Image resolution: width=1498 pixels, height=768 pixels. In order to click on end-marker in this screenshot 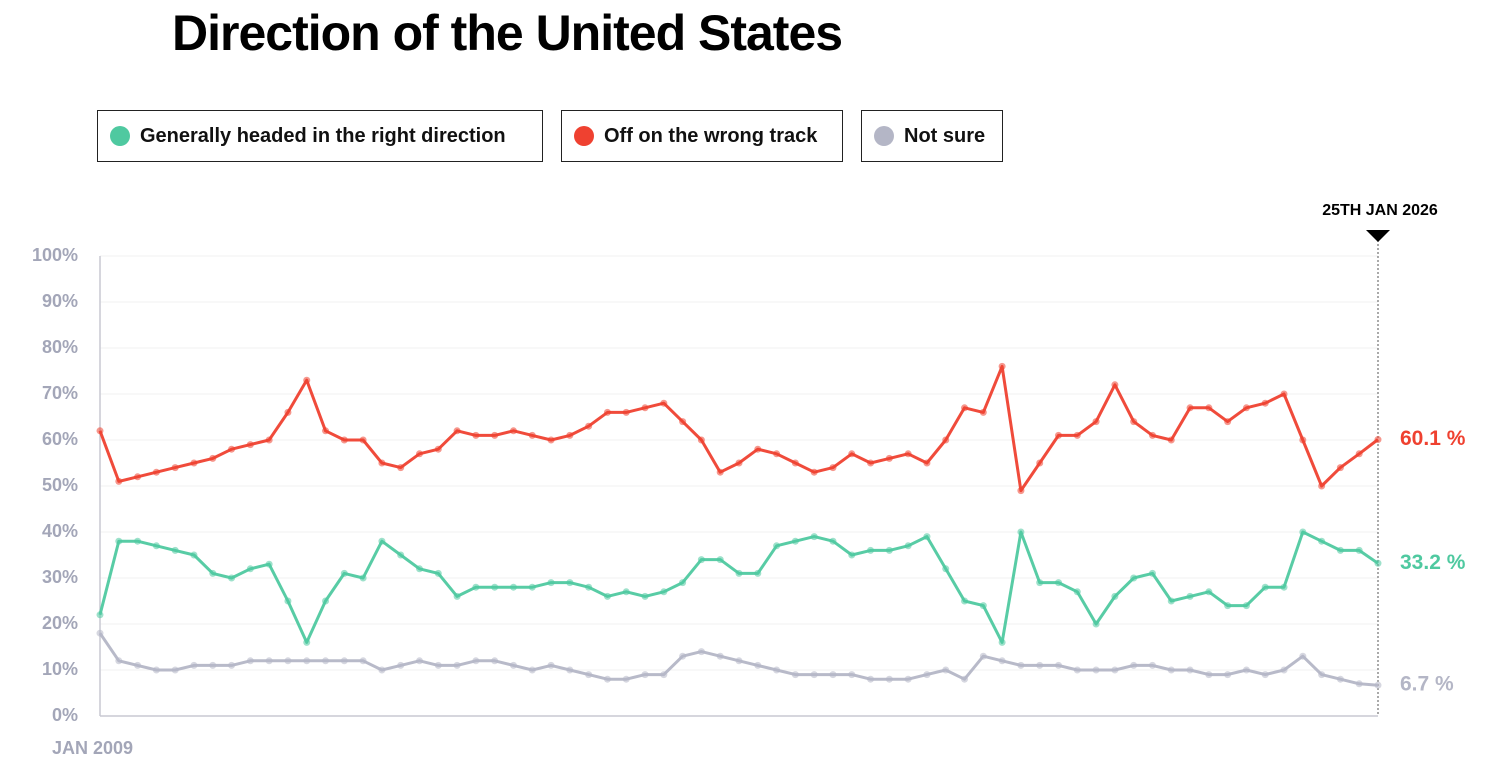, I will do `click(1378, 236)`.